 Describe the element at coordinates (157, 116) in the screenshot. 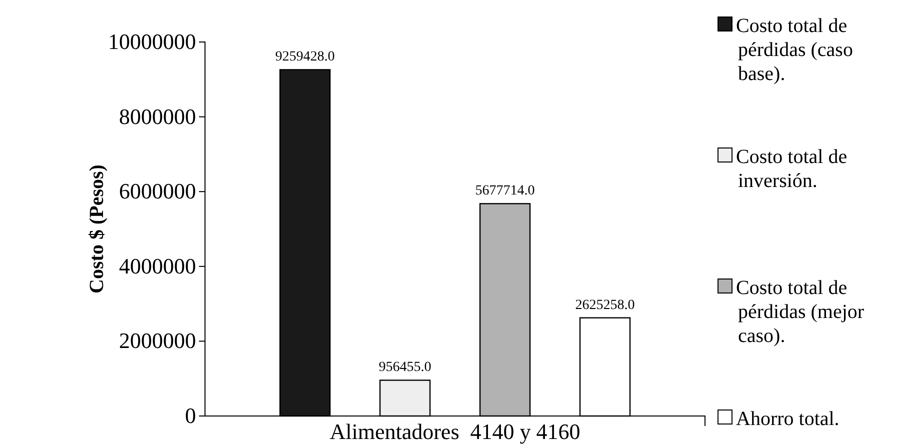

I see `y-tick-label: 8000000` at that location.